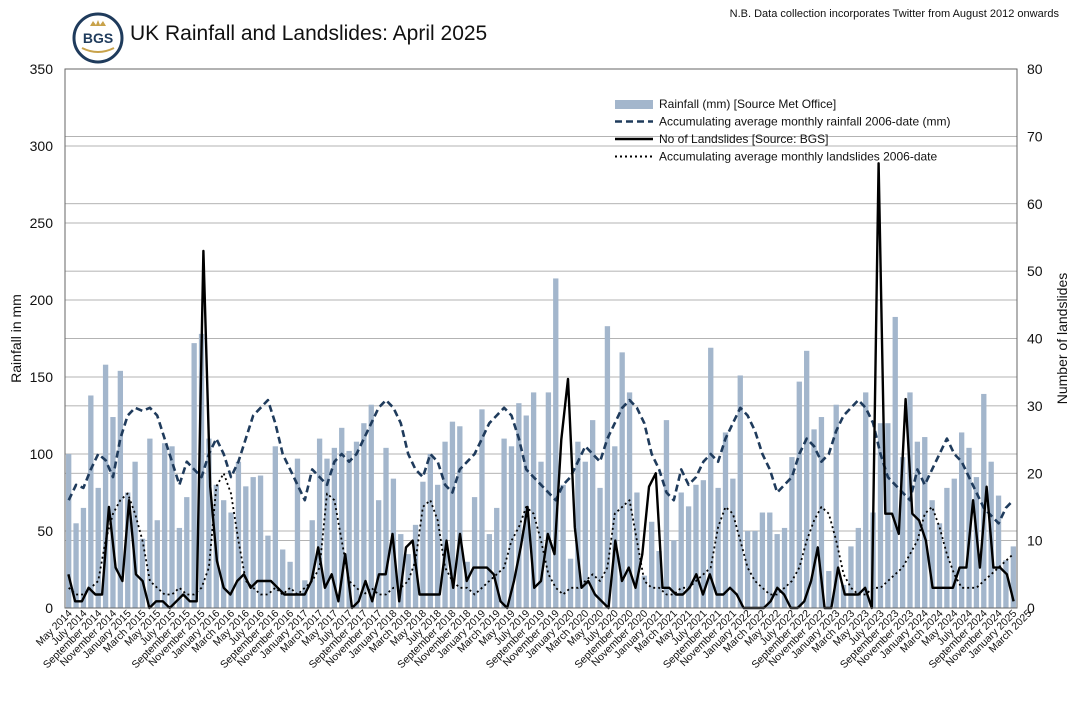 This screenshot has width=1083, height=709. What do you see at coordinates (42, 300) in the screenshot?
I see `y-tick-label: 200` at bounding box center [42, 300].